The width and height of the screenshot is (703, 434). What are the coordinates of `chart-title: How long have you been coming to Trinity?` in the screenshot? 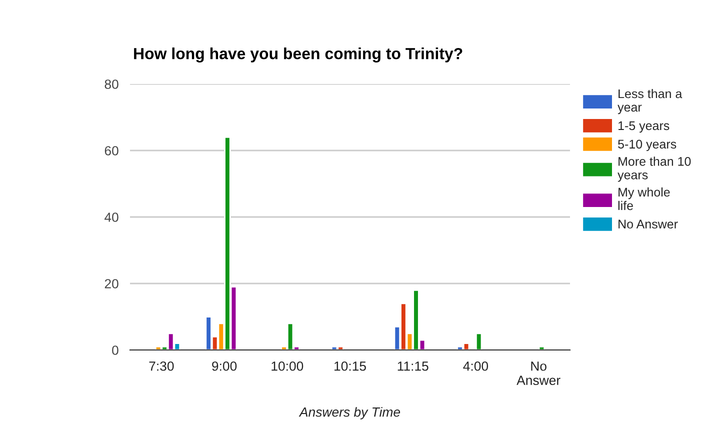 It's located at (298, 55).